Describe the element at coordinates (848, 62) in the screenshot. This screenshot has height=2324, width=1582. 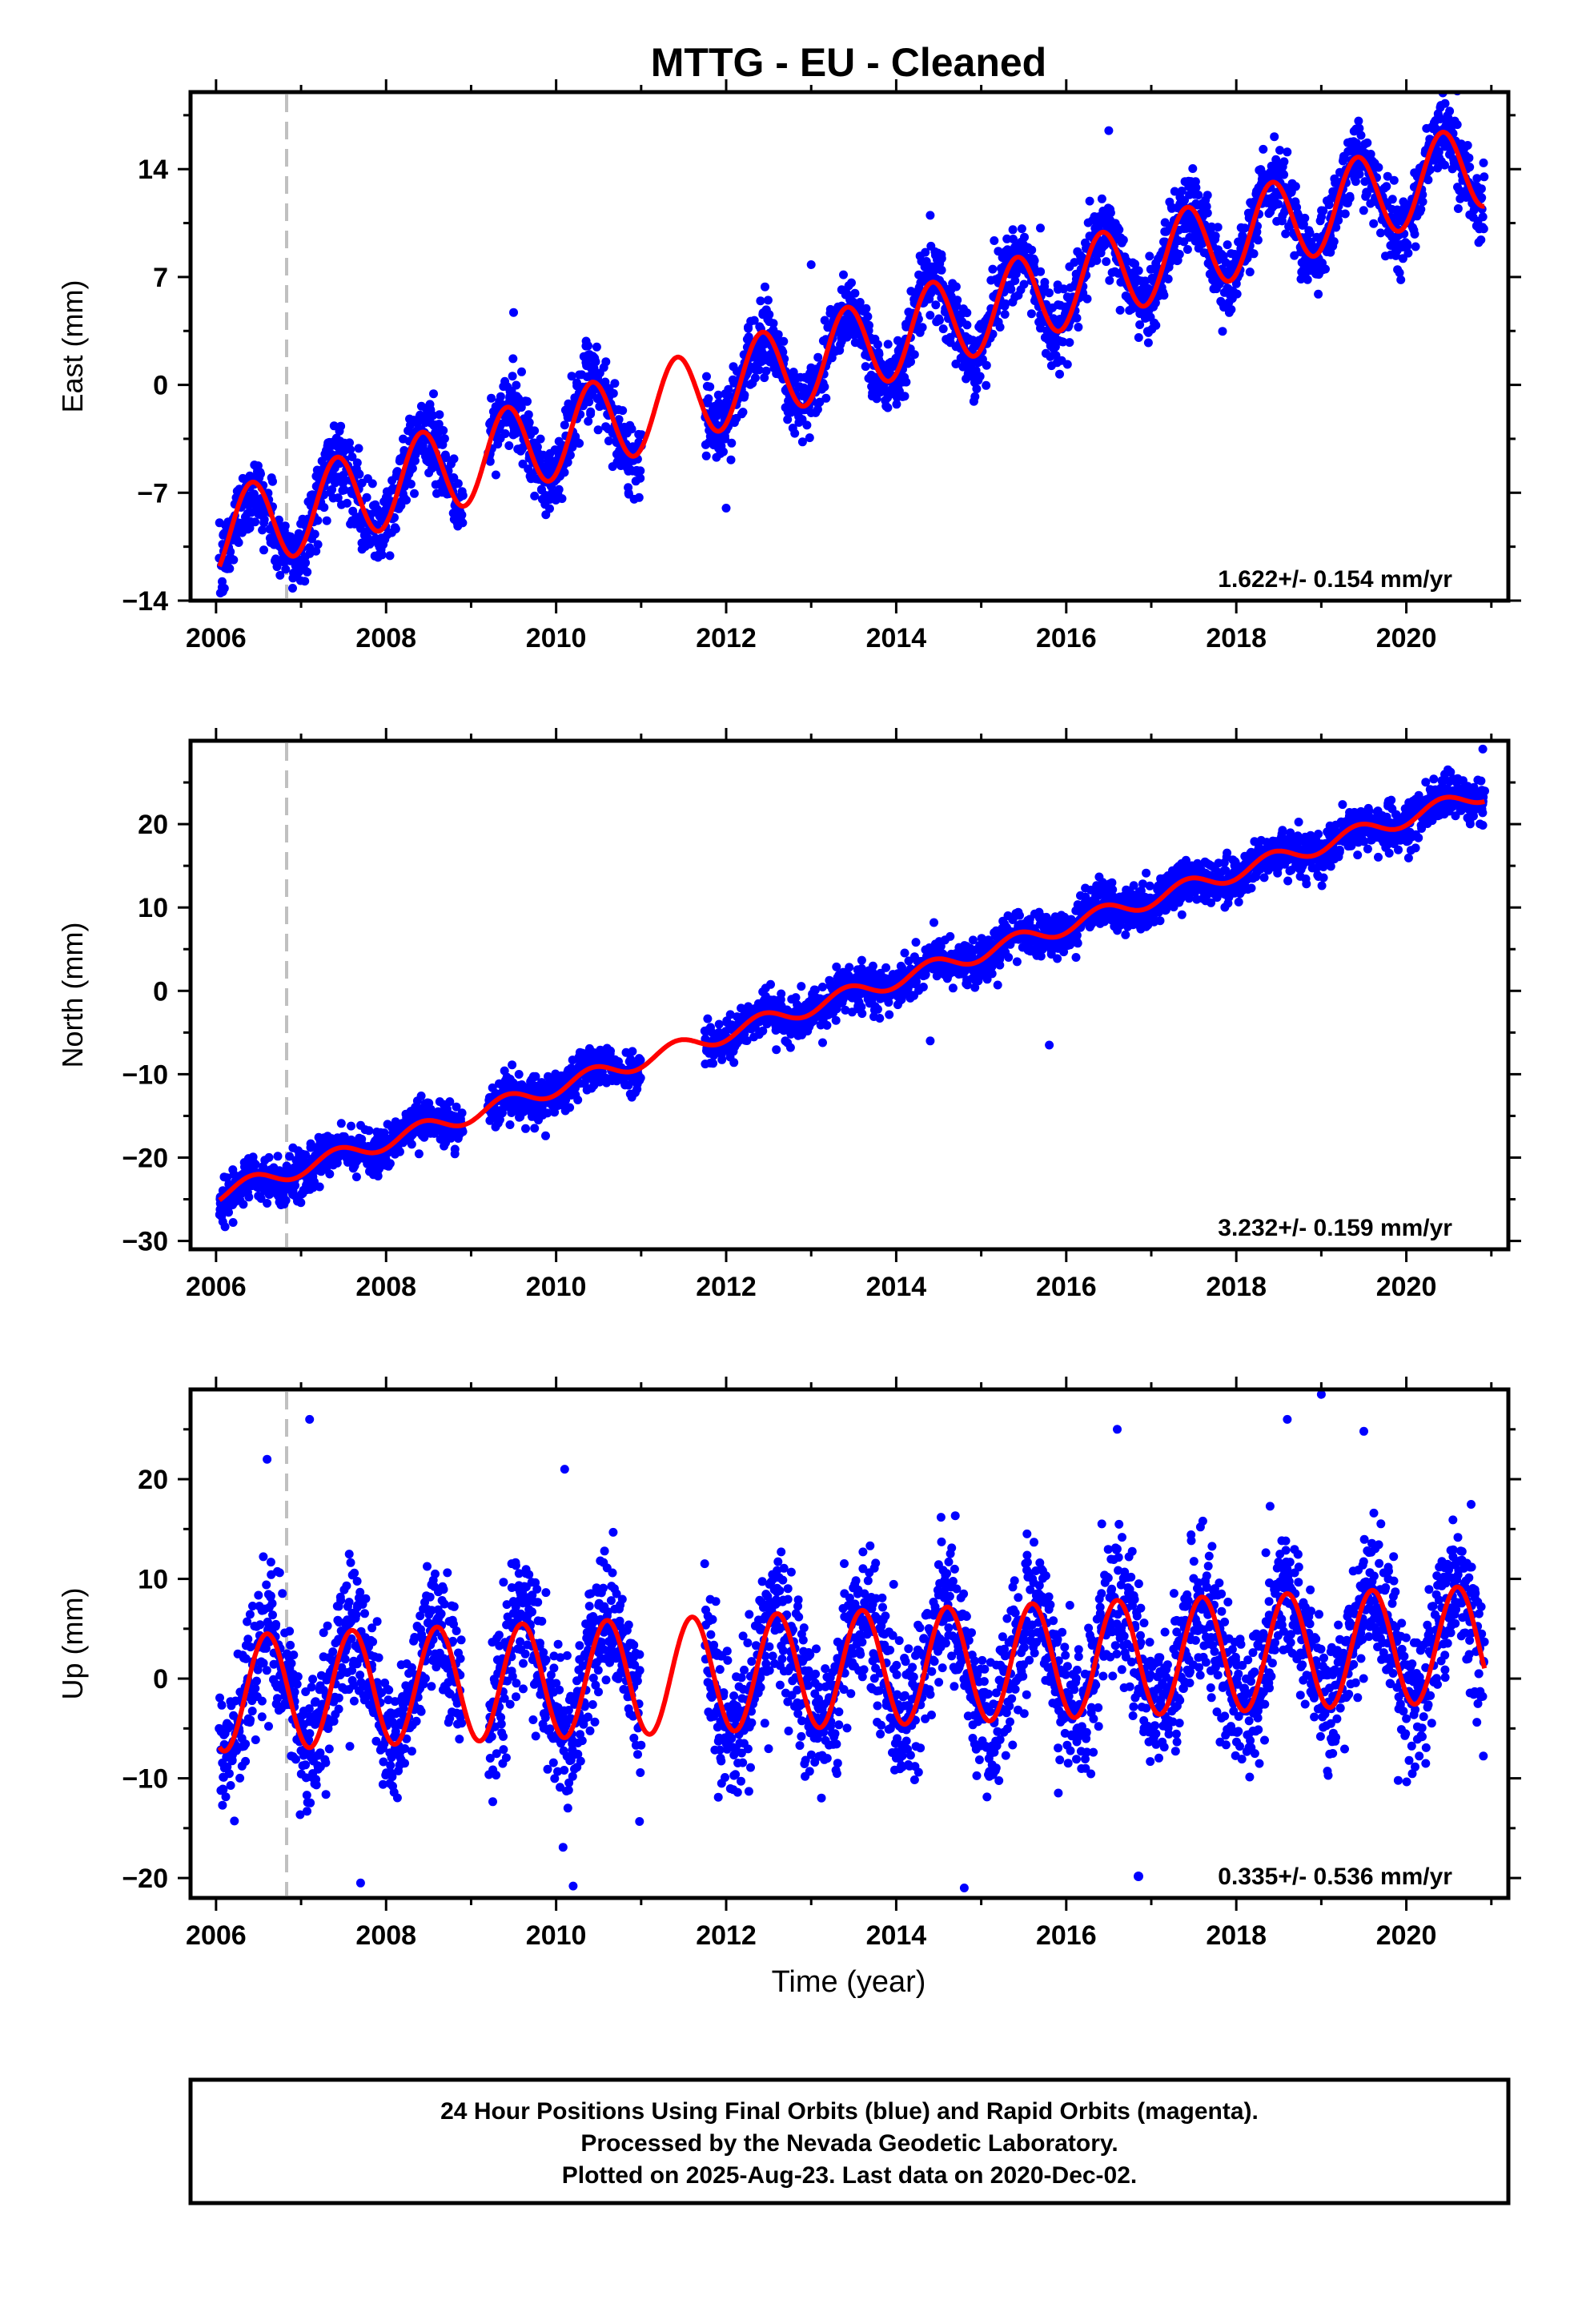
I see `chart-title: MTTG - EU - Cleaned` at that location.